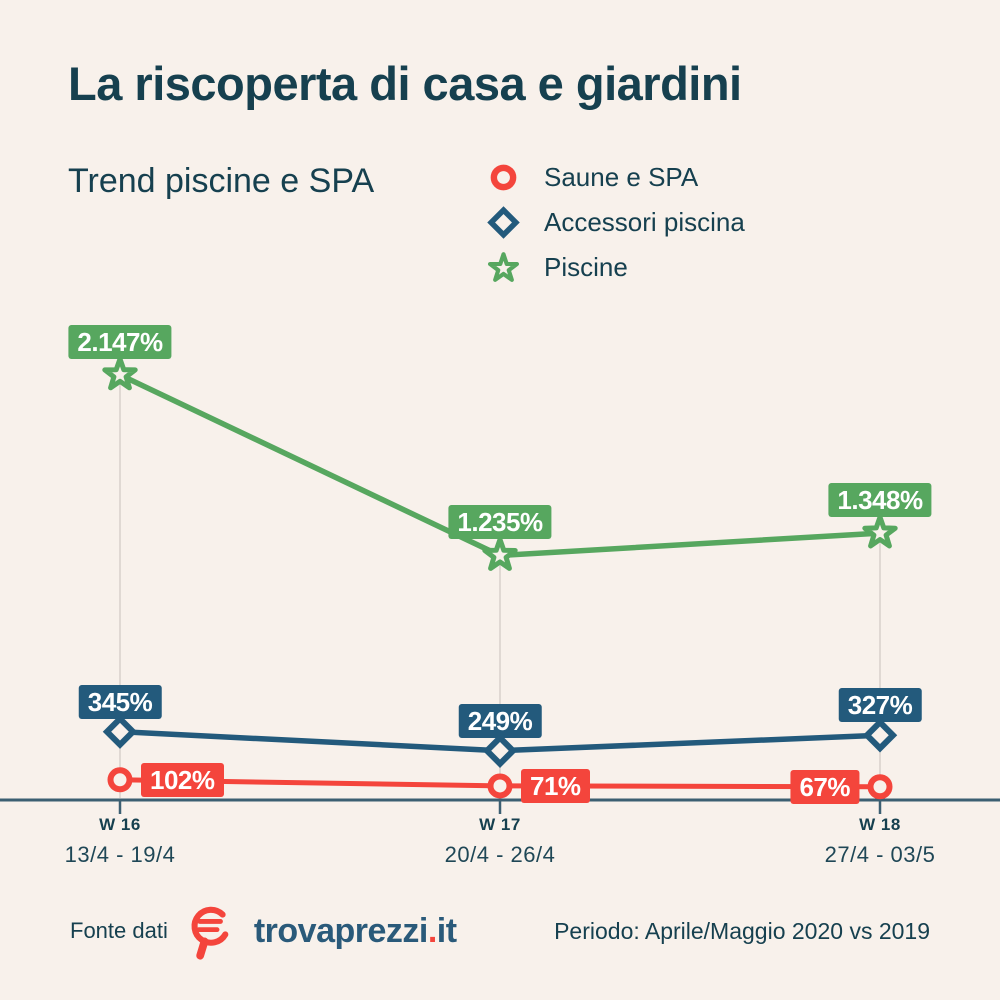  I want to click on data-label-piscine: 1.348%, so click(880, 500).